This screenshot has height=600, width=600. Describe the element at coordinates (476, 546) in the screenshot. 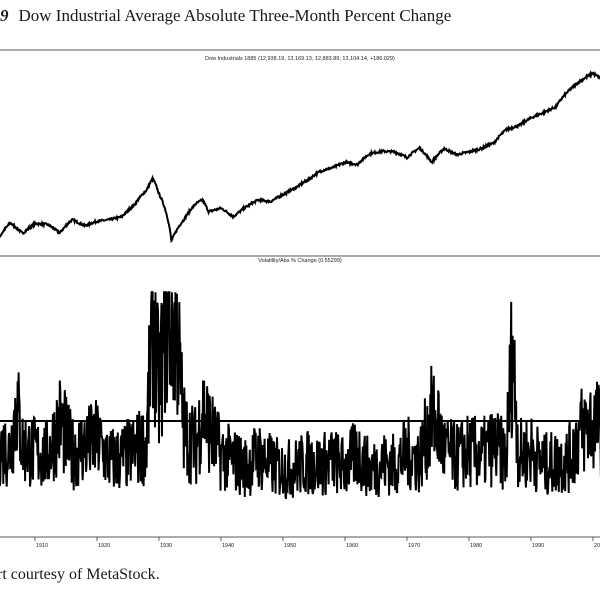

I see `x-tick-label: 1980` at that location.